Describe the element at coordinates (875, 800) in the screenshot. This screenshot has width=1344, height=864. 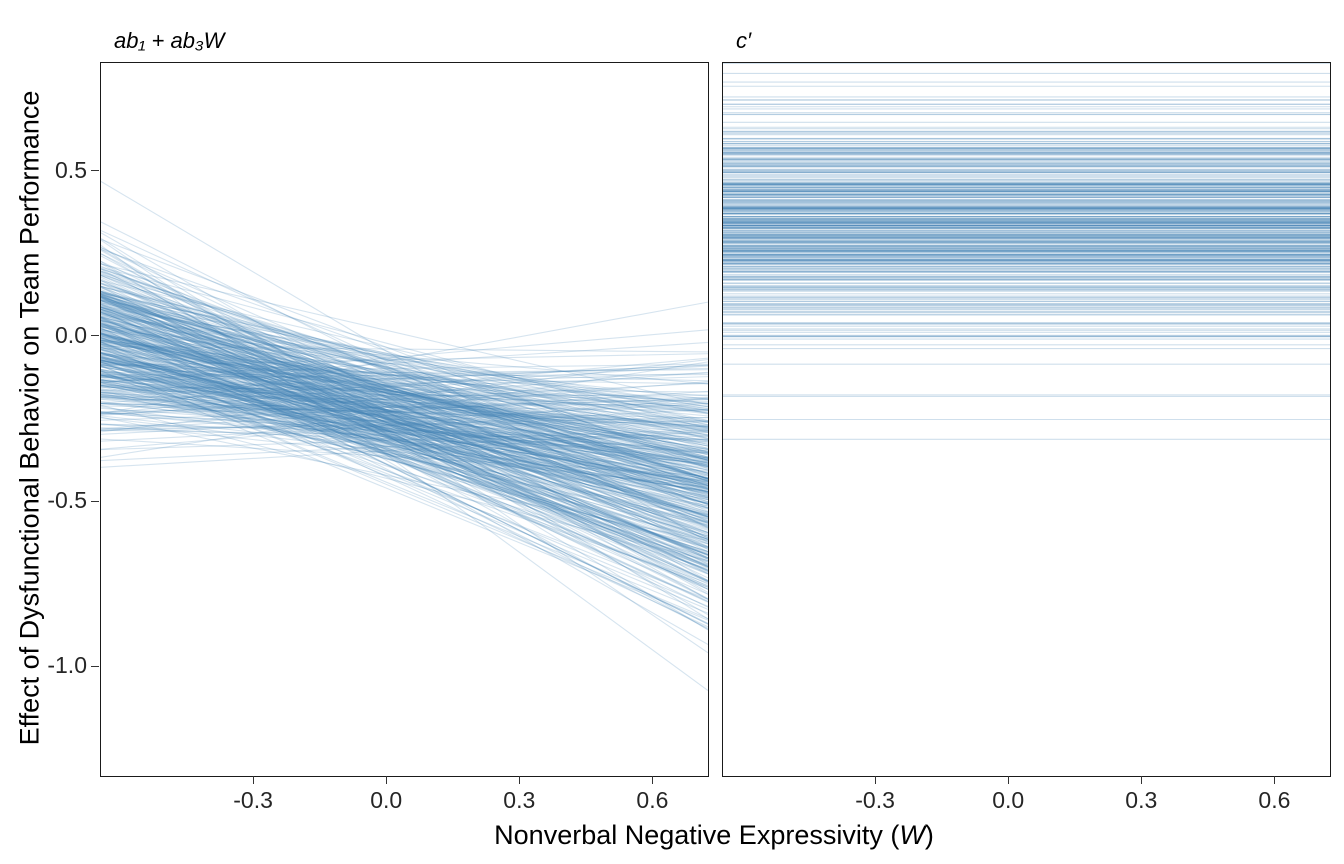
I see `x-axis-tick-label: -0.3` at that location.